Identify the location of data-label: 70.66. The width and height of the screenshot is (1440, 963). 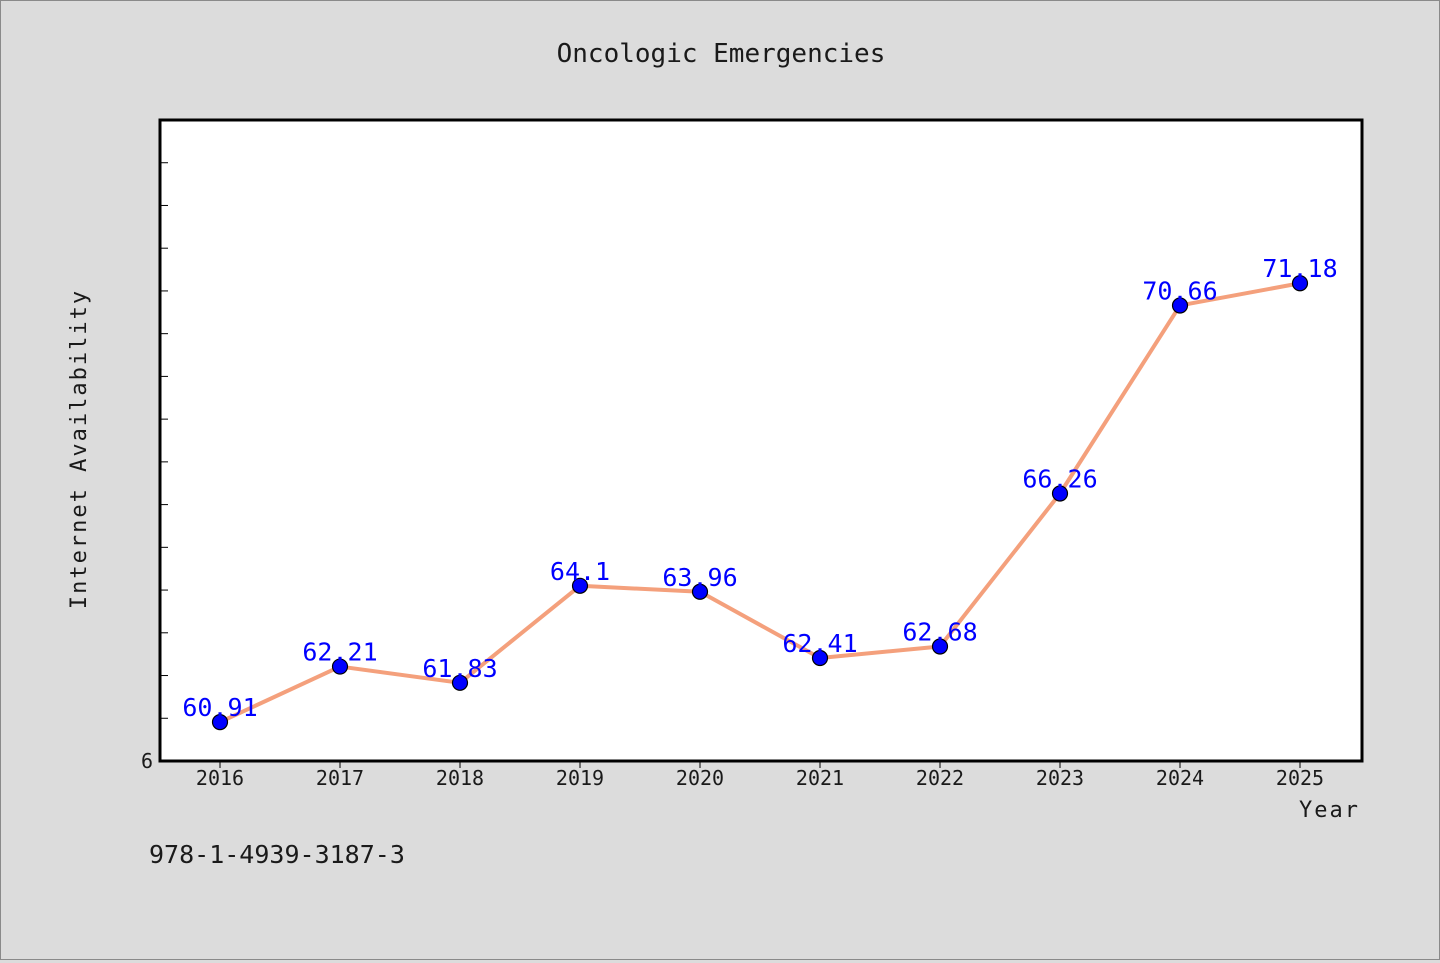
(1179, 290).